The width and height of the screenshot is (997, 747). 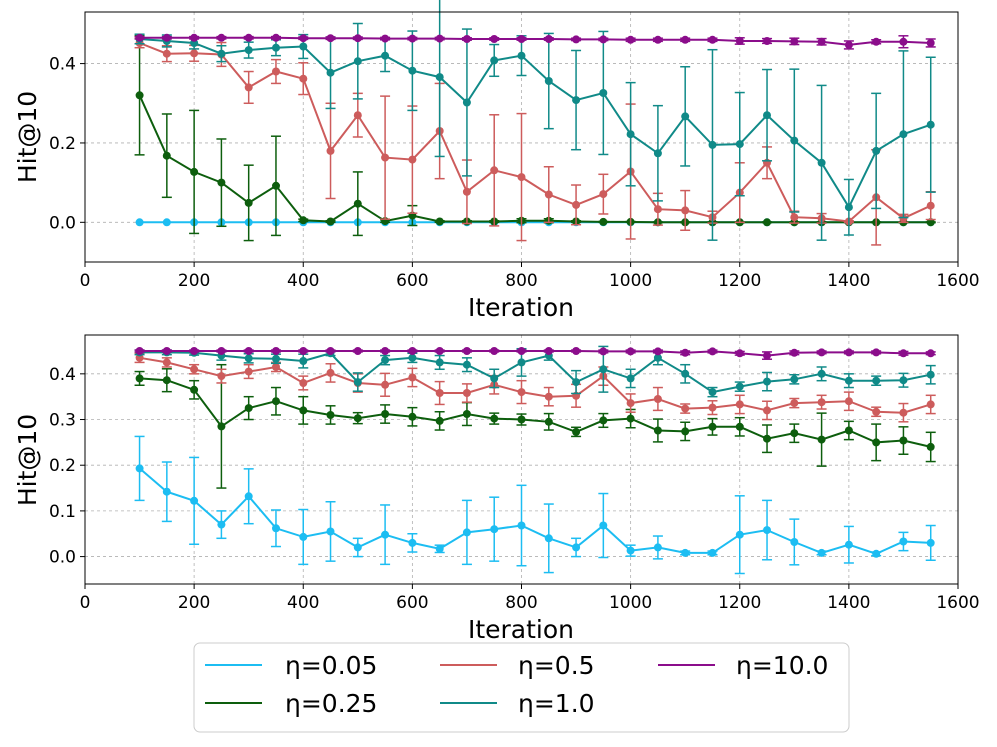 I want to click on bottom-x-tick-label: 1400, so click(x=848, y=603).